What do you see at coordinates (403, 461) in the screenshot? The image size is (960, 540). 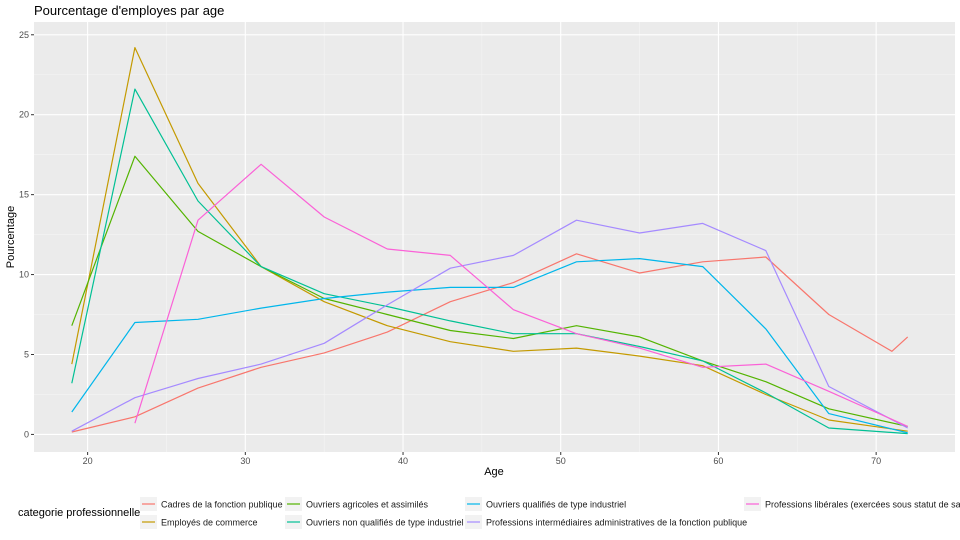 I see `x-tick-label: 40` at bounding box center [403, 461].